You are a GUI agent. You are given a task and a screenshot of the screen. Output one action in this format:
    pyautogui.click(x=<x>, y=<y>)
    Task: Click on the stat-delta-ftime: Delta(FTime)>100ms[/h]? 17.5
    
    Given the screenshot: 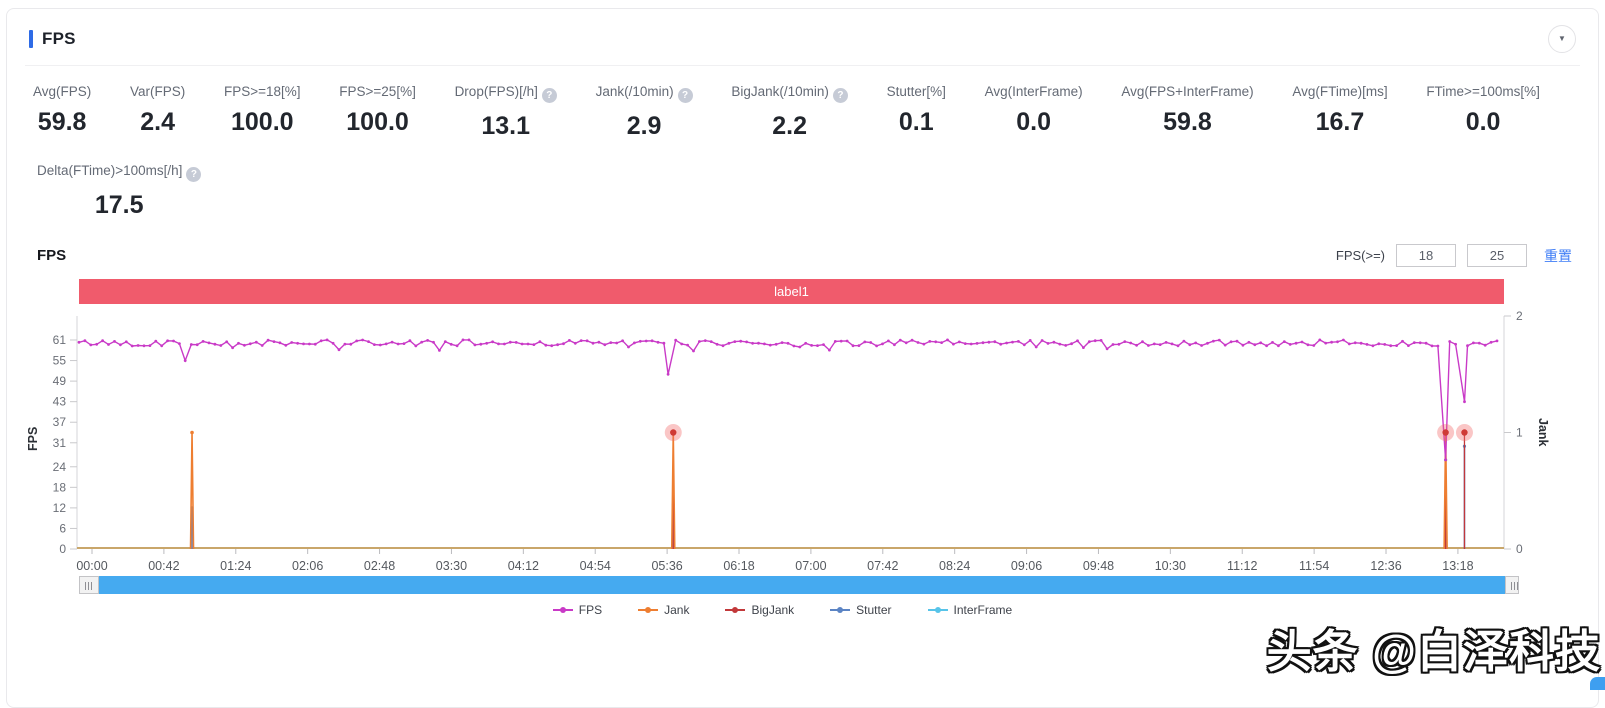 What is the action you would take?
    pyautogui.click(x=119, y=191)
    